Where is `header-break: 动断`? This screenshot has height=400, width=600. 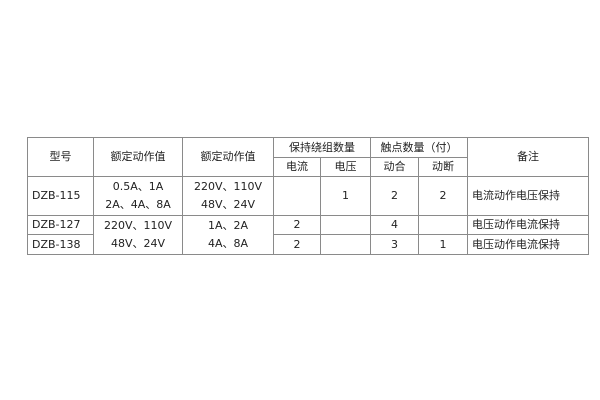 header-break: 动断 is located at coordinates (443, 167).